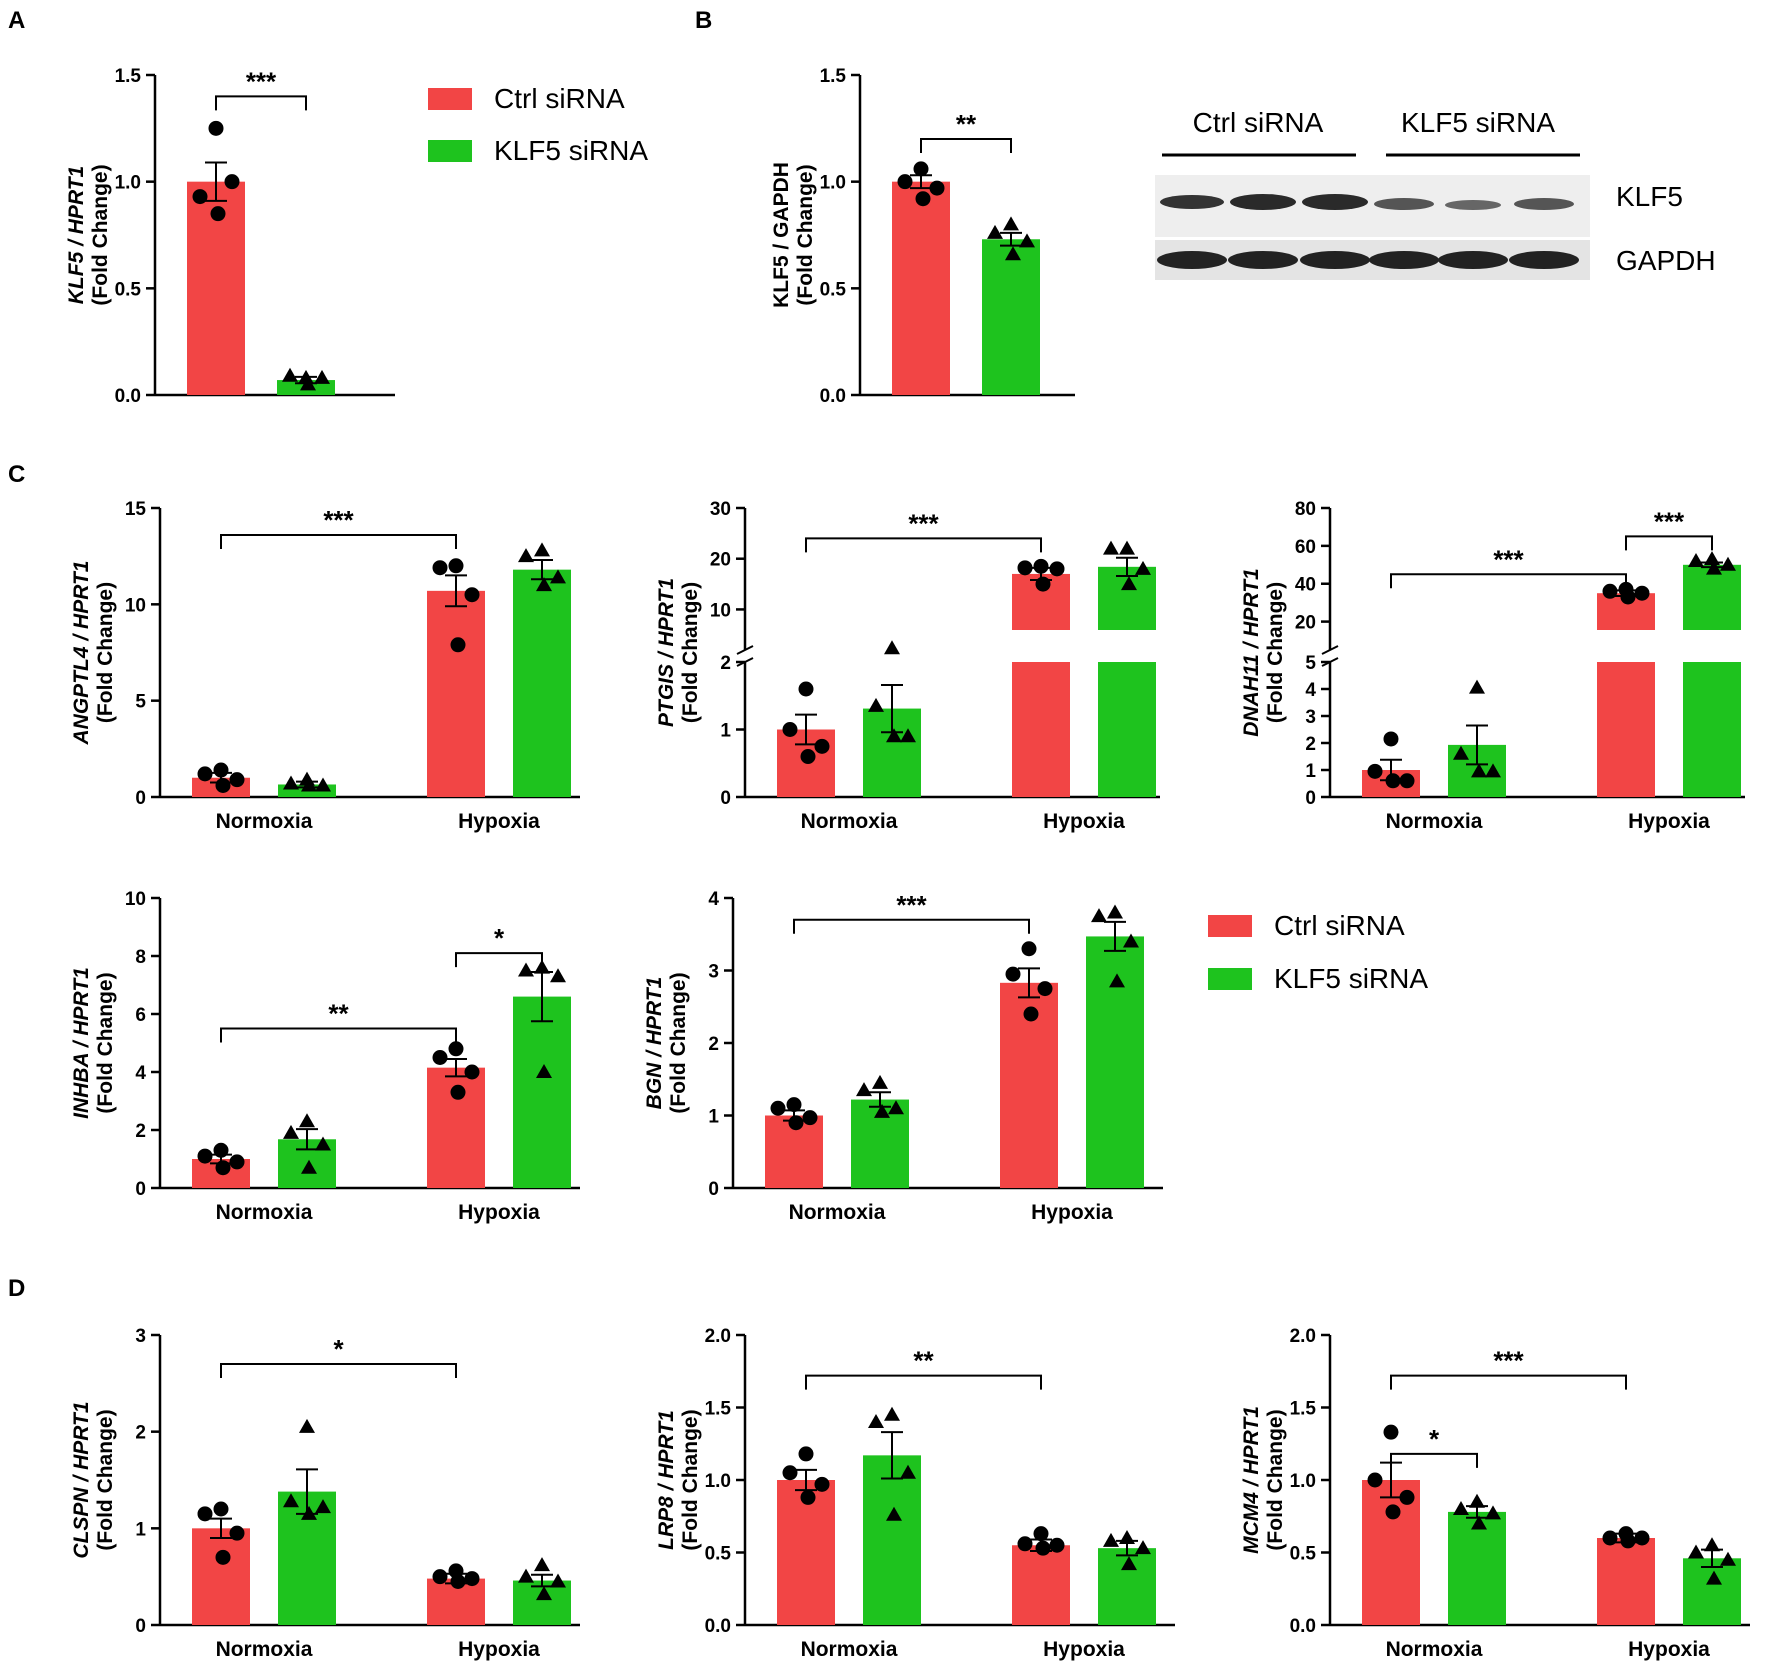 This screenshot has width=1772, height=1671. I want to click on y-tick-label: 1, so click(713, 1117).